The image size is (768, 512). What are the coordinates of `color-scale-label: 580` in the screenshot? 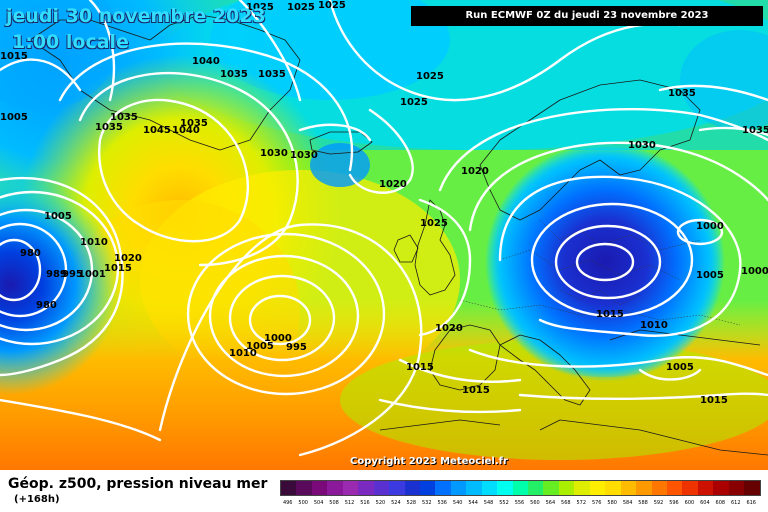 It's located at (612, 503).